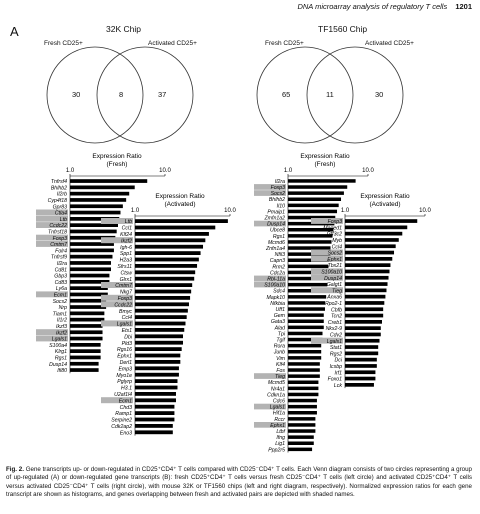 The image size is (480, 514). Describe the element at coordinates (14, 31) in the screenshot. I see `panel-letter: A` at that location.